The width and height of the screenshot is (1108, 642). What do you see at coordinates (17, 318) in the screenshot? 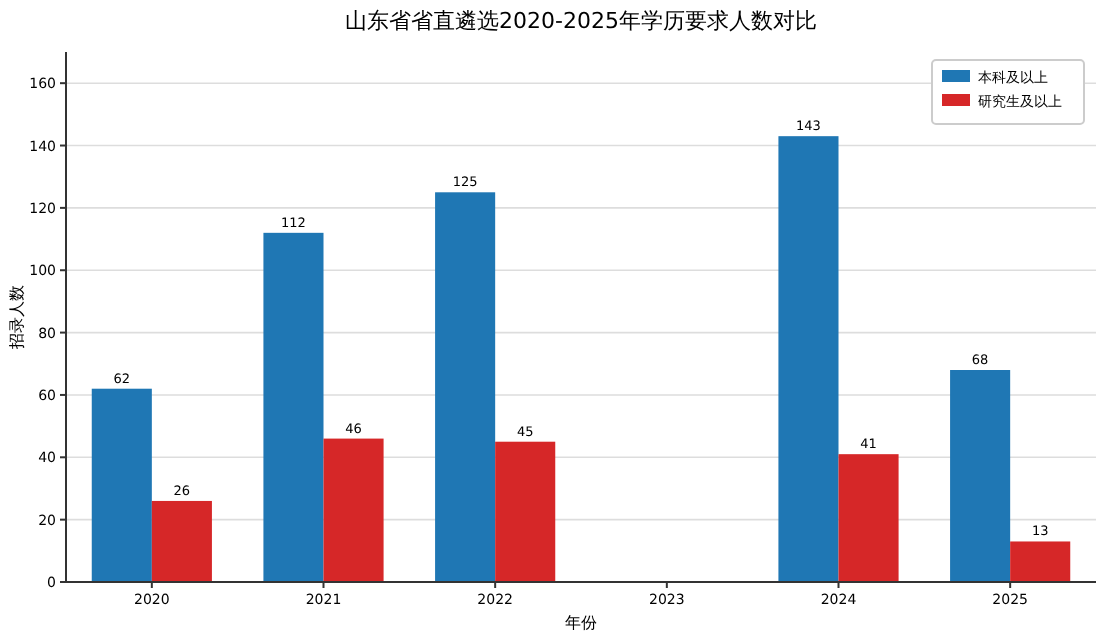
I see `y-axis-title: 招录人数` at bounding box center [17, 318].